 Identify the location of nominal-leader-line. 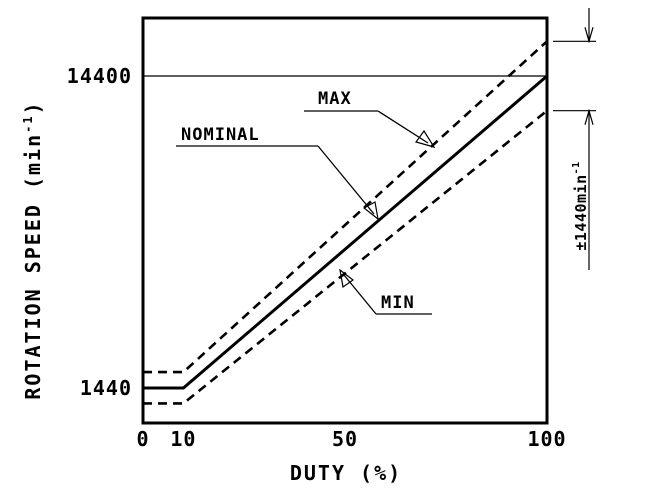
(346, 180).